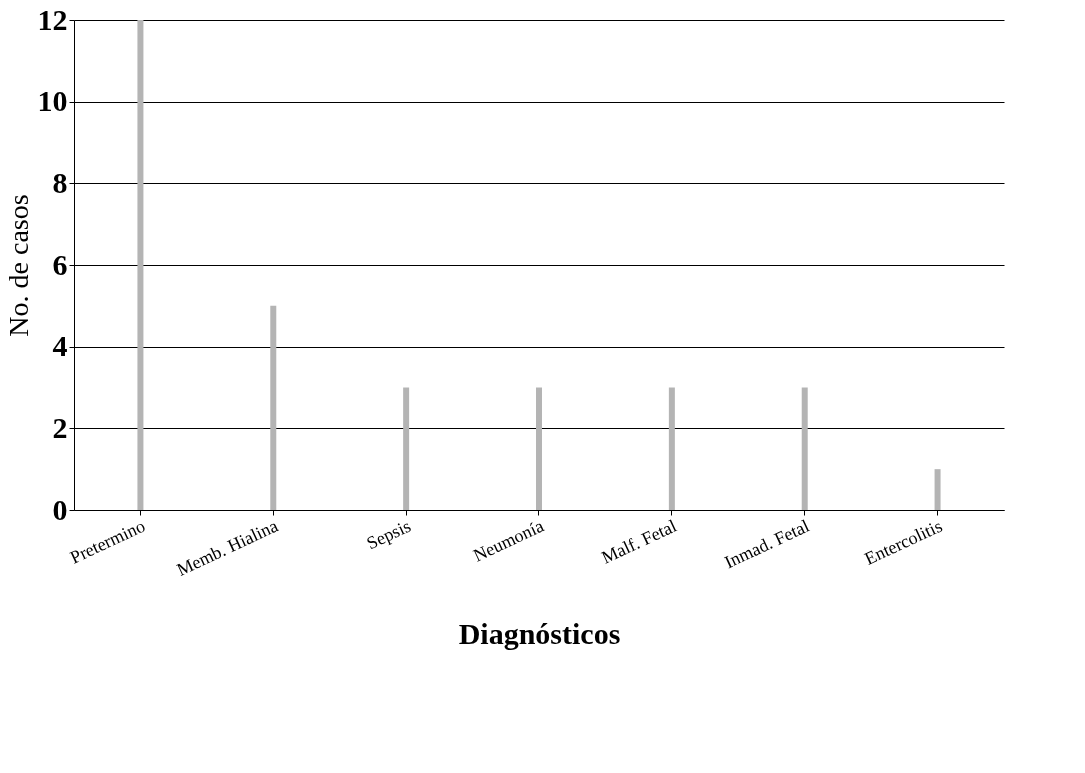 Image resolution: width=1085 pixels, height=773 pixels. I want to click on x-tick-label: Malf. Fetal, so click(639, 541).